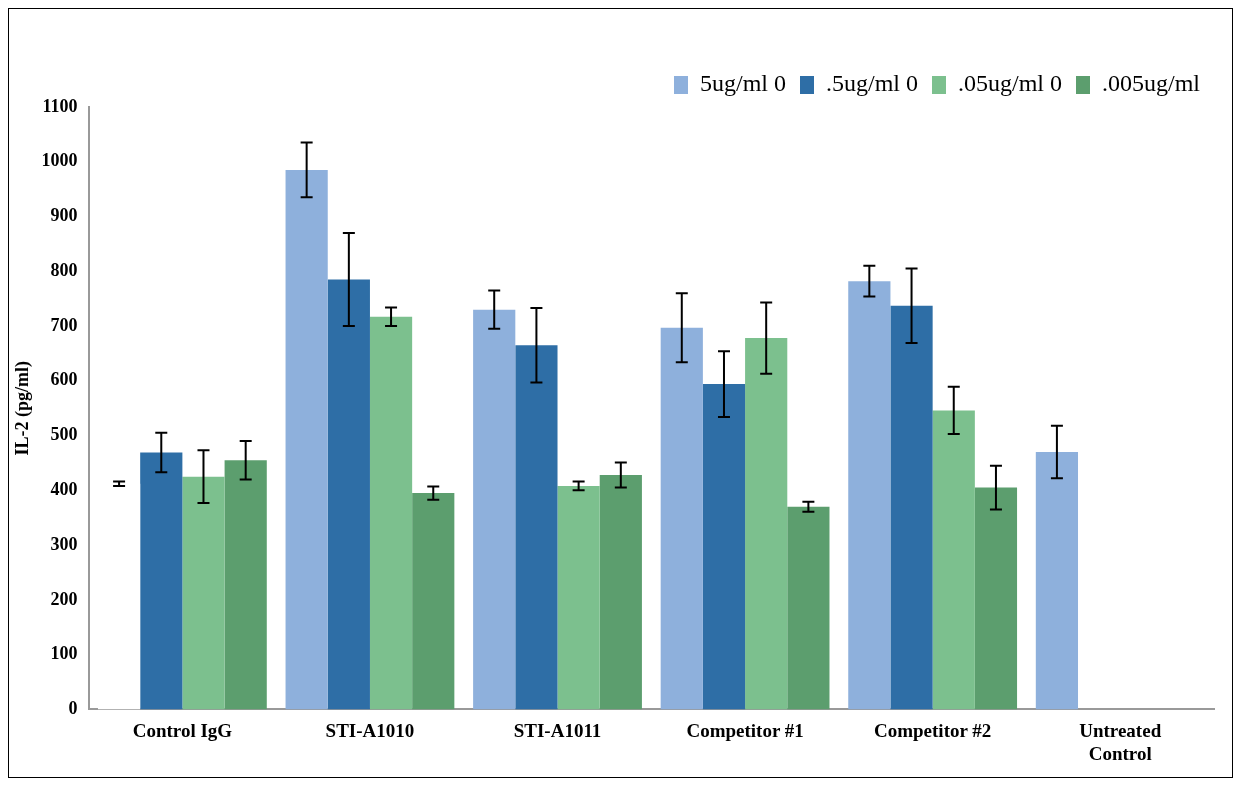  I want to click on legend-label: 5ug/ml 0, so click(742, 83).